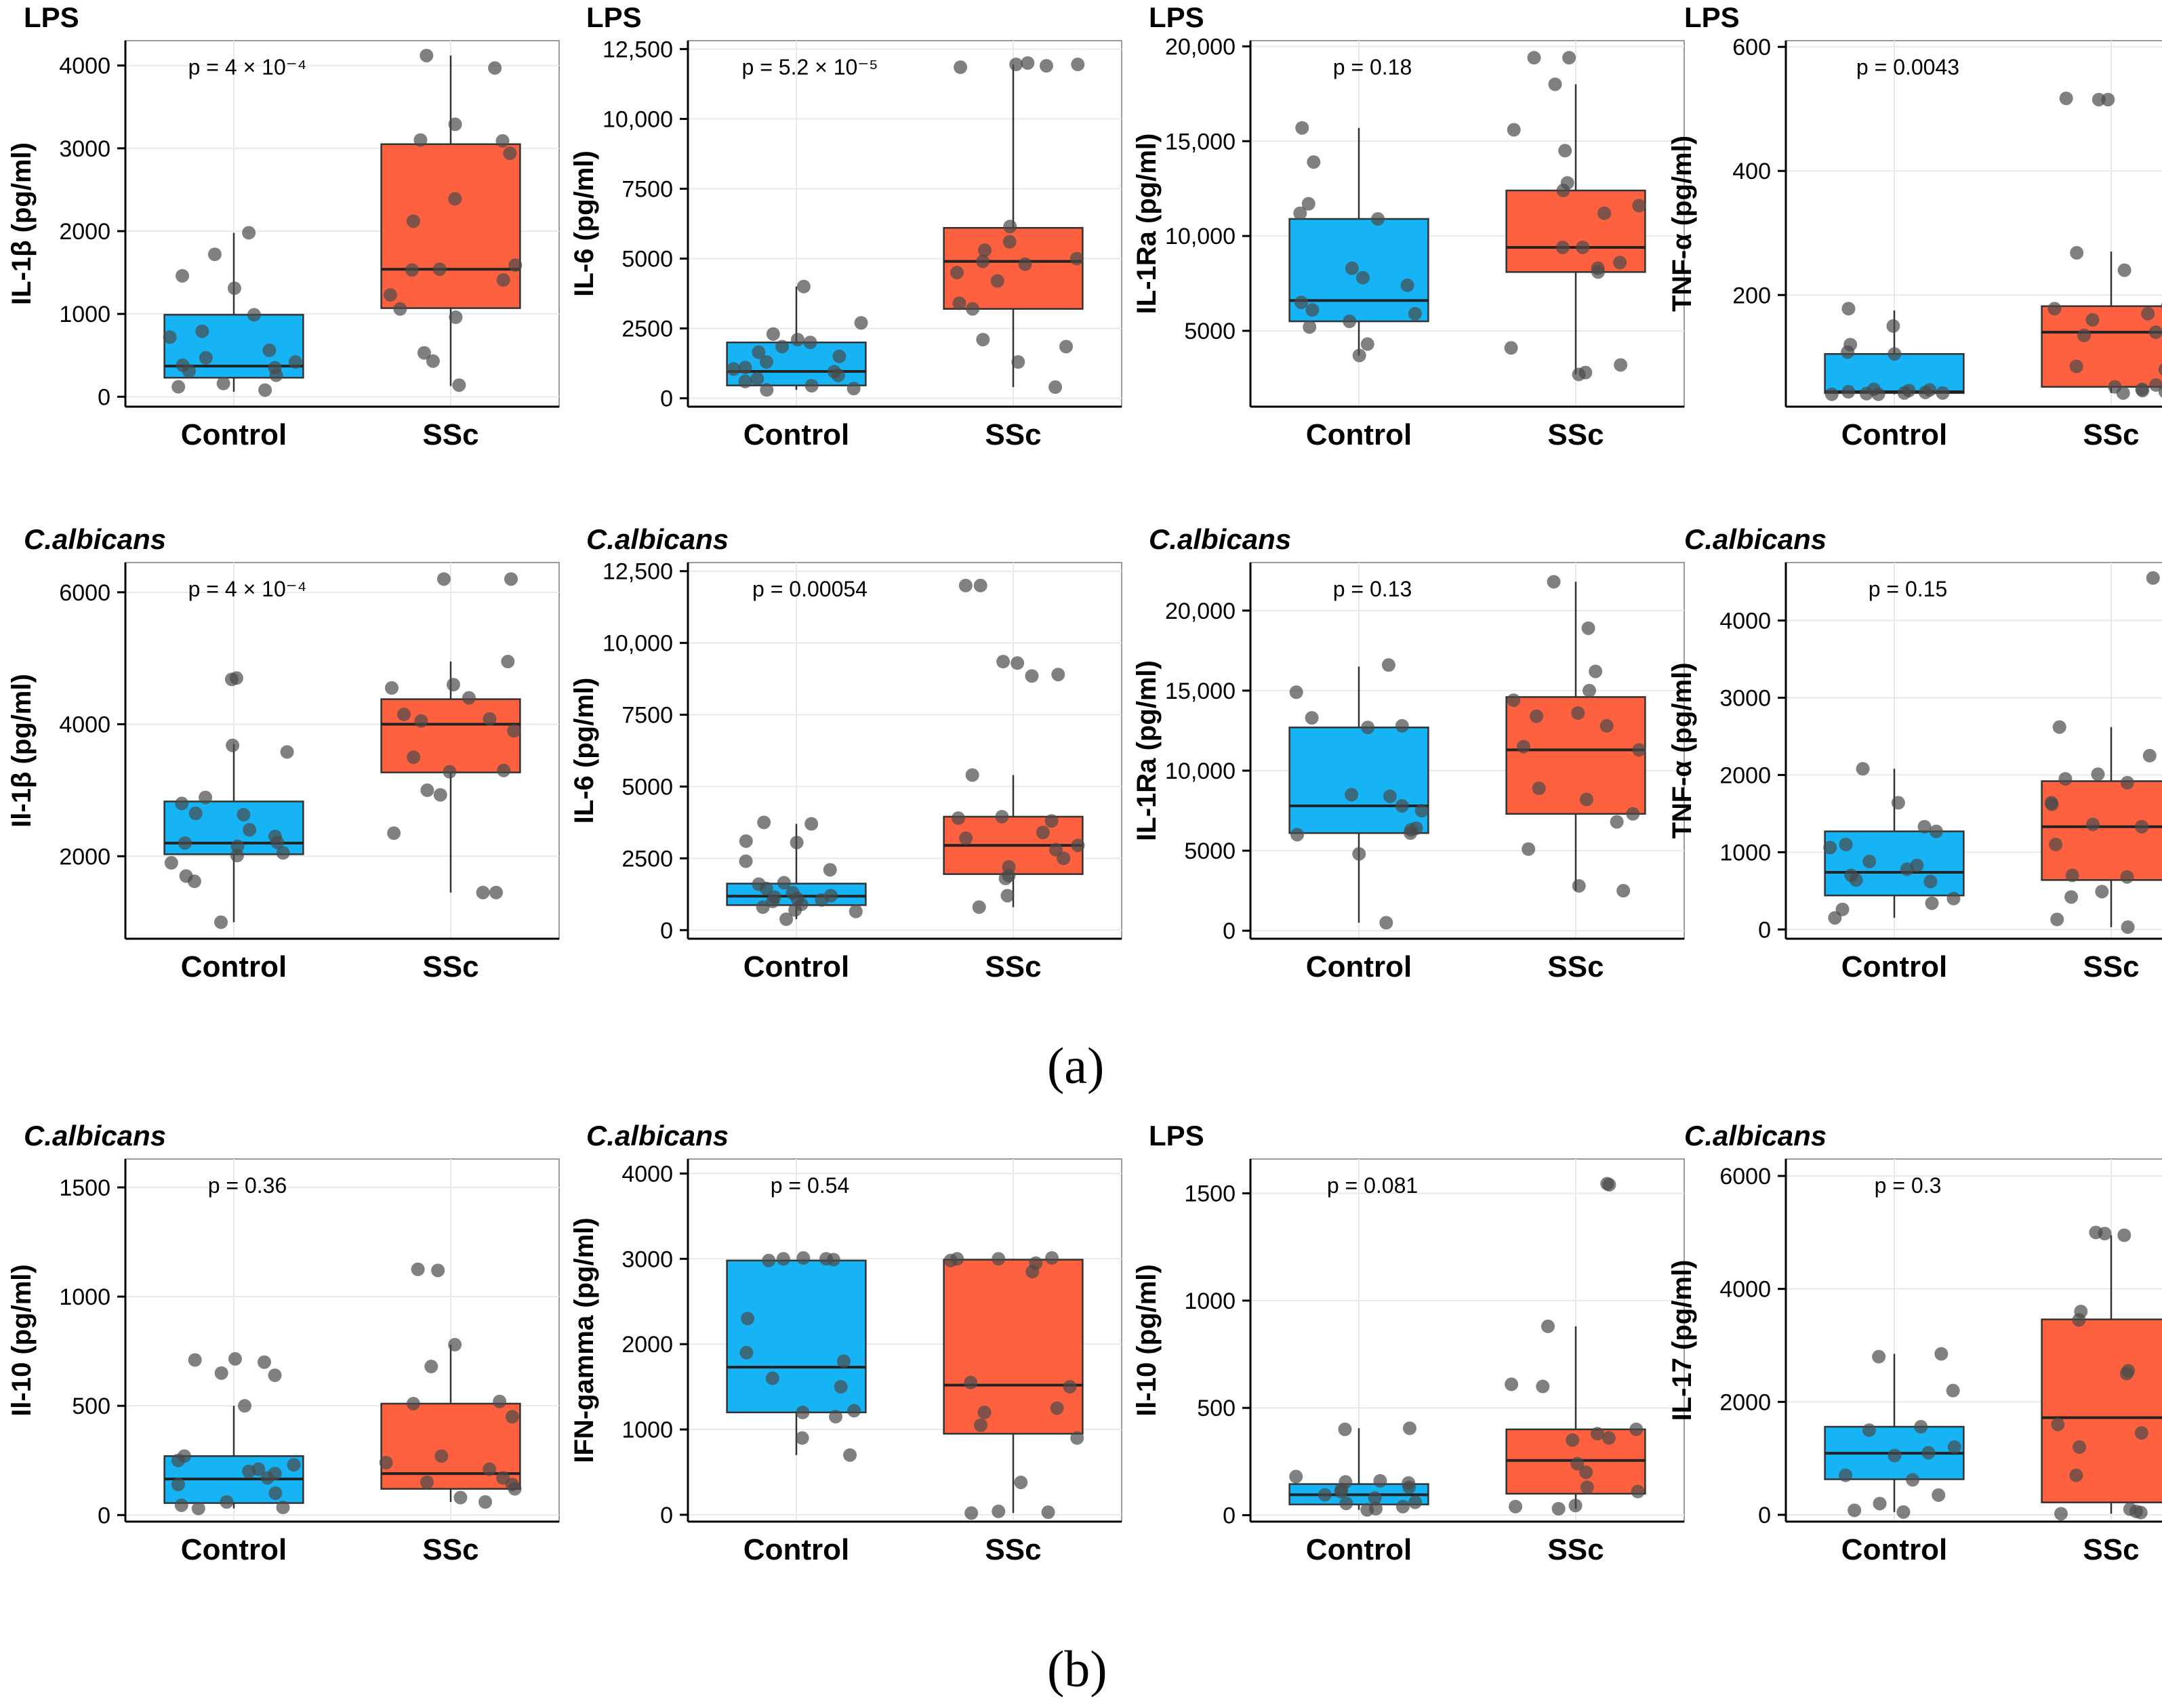 The height and width of the screenshot is (1708, 2162). I want to click on y-tick-label: 20,000, so click(1200, 611).